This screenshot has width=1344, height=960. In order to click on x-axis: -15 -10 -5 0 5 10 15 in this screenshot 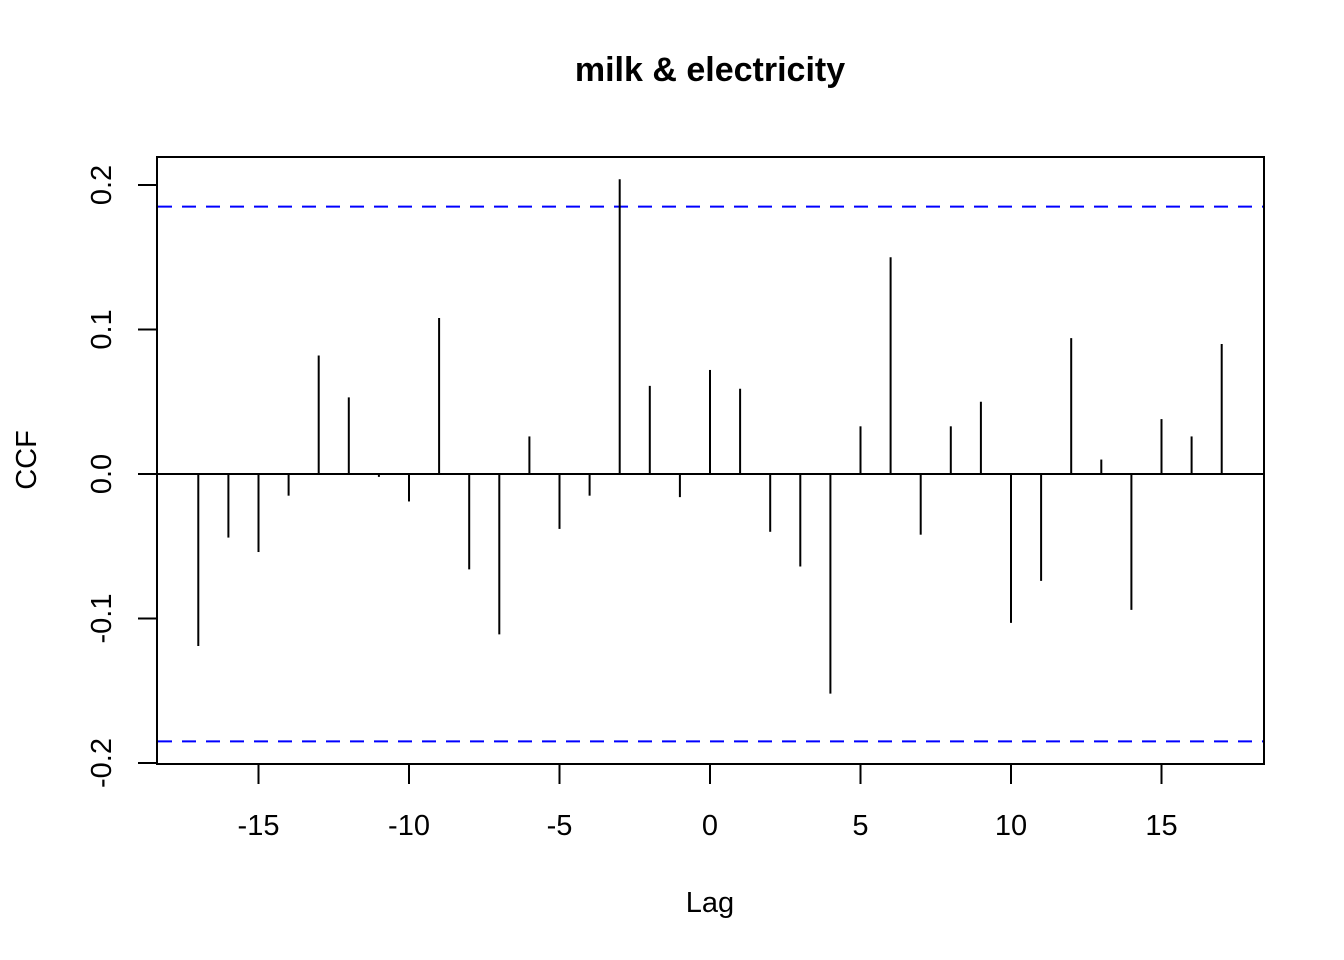, I will do `click(708, 802)`.